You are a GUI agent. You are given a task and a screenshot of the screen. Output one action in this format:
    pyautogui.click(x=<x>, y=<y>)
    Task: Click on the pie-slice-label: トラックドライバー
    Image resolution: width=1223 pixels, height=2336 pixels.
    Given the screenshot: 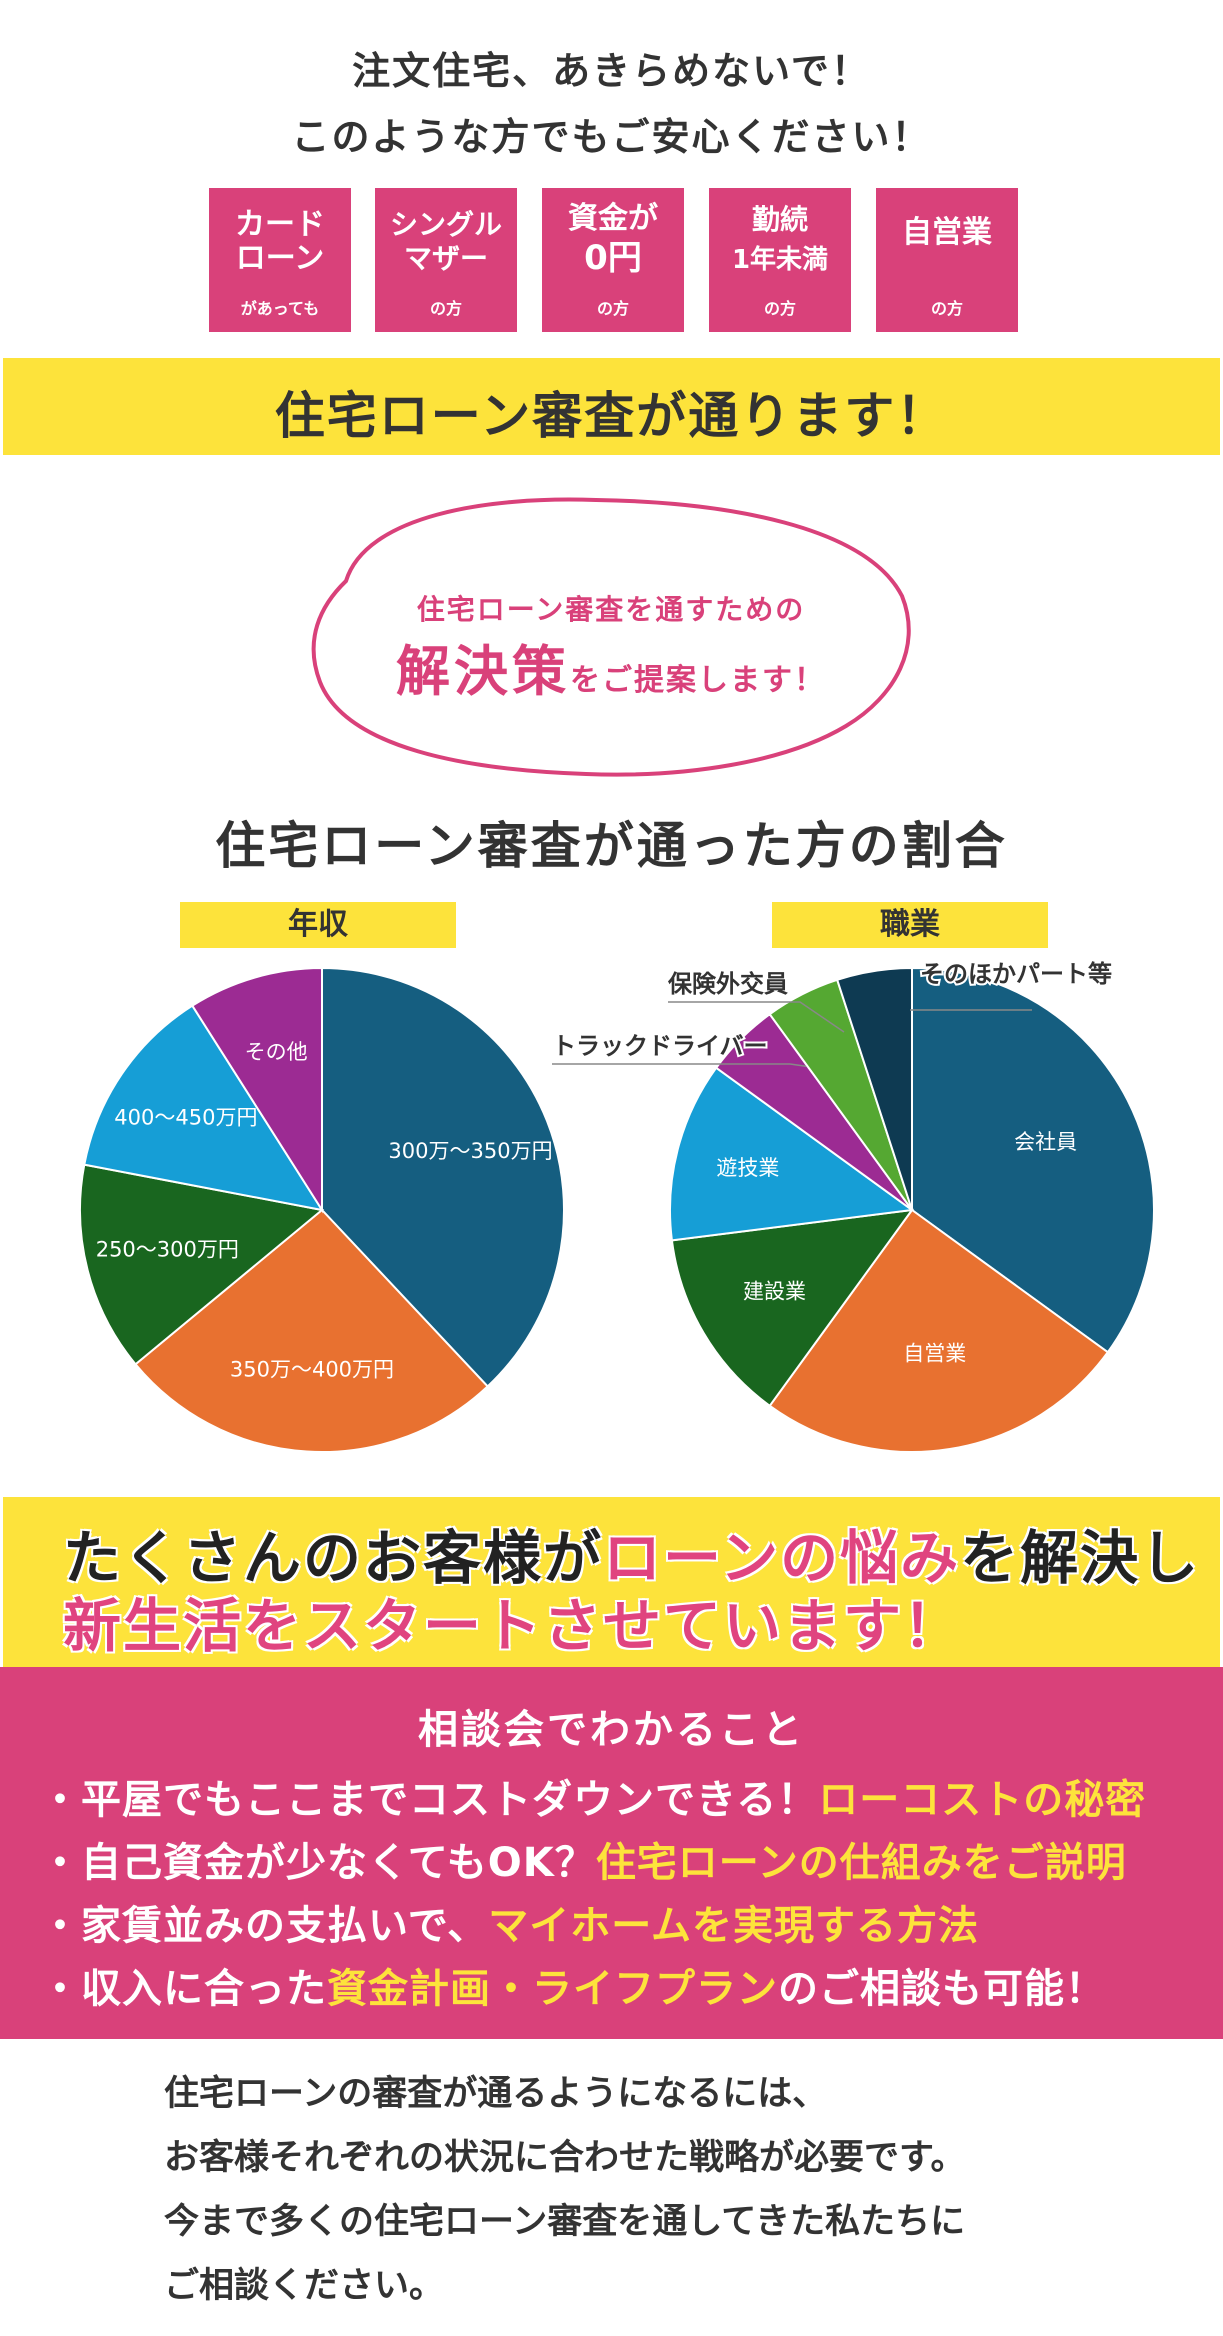 What is the action you would take?
    pyautogui.click(x=660, y=1046)
    